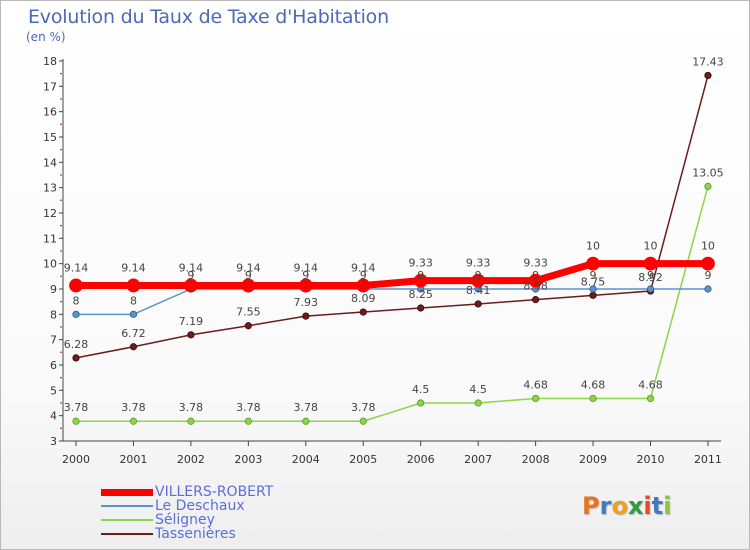 The height and width of the screenshot is (550, 750). I want to click on legend-label: VILLERS-ROBERT, so click(214, 492).